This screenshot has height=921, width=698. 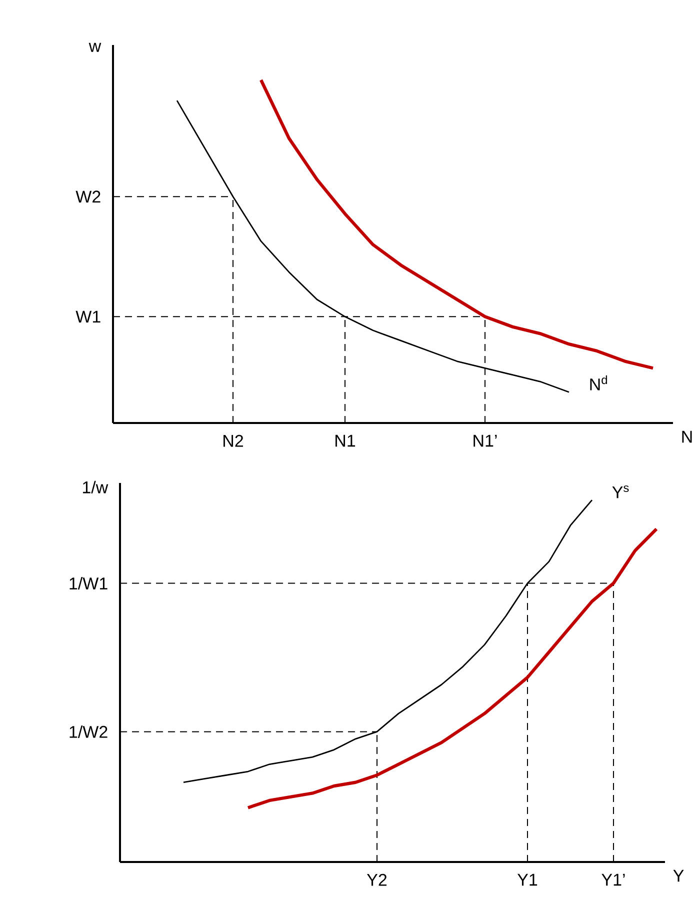 What do you see at coordinates (376, 880) in the screenshot?
I see `x-tick-label: Y2` at bounding box center [376, 880].